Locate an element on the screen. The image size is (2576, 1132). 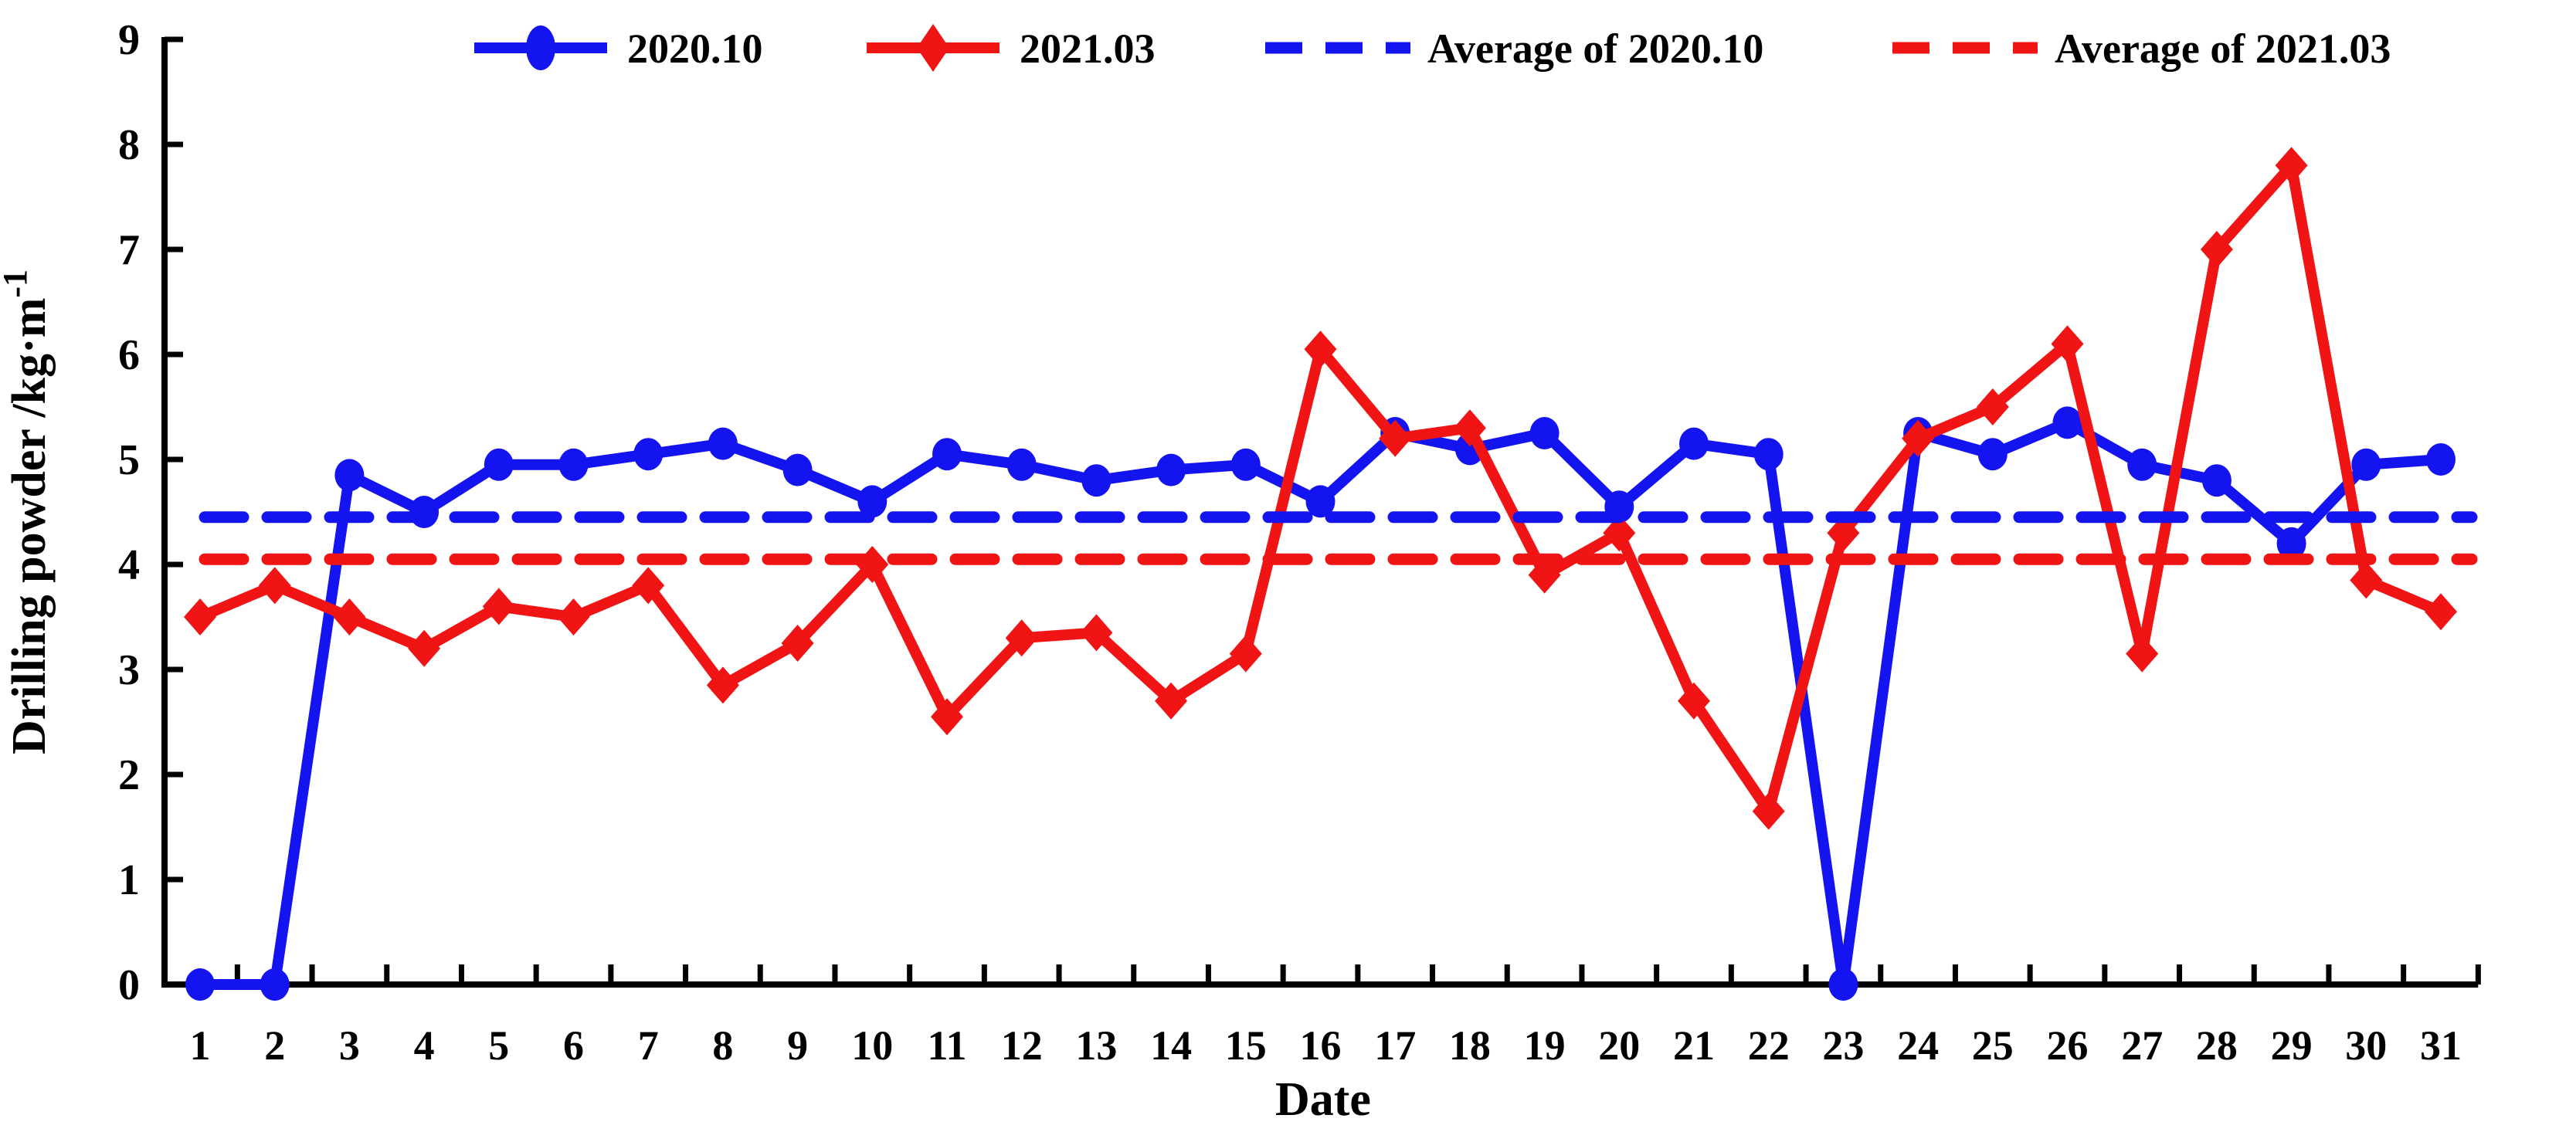
x-tick-label: 13 is located at coordinates (1096, 1045).